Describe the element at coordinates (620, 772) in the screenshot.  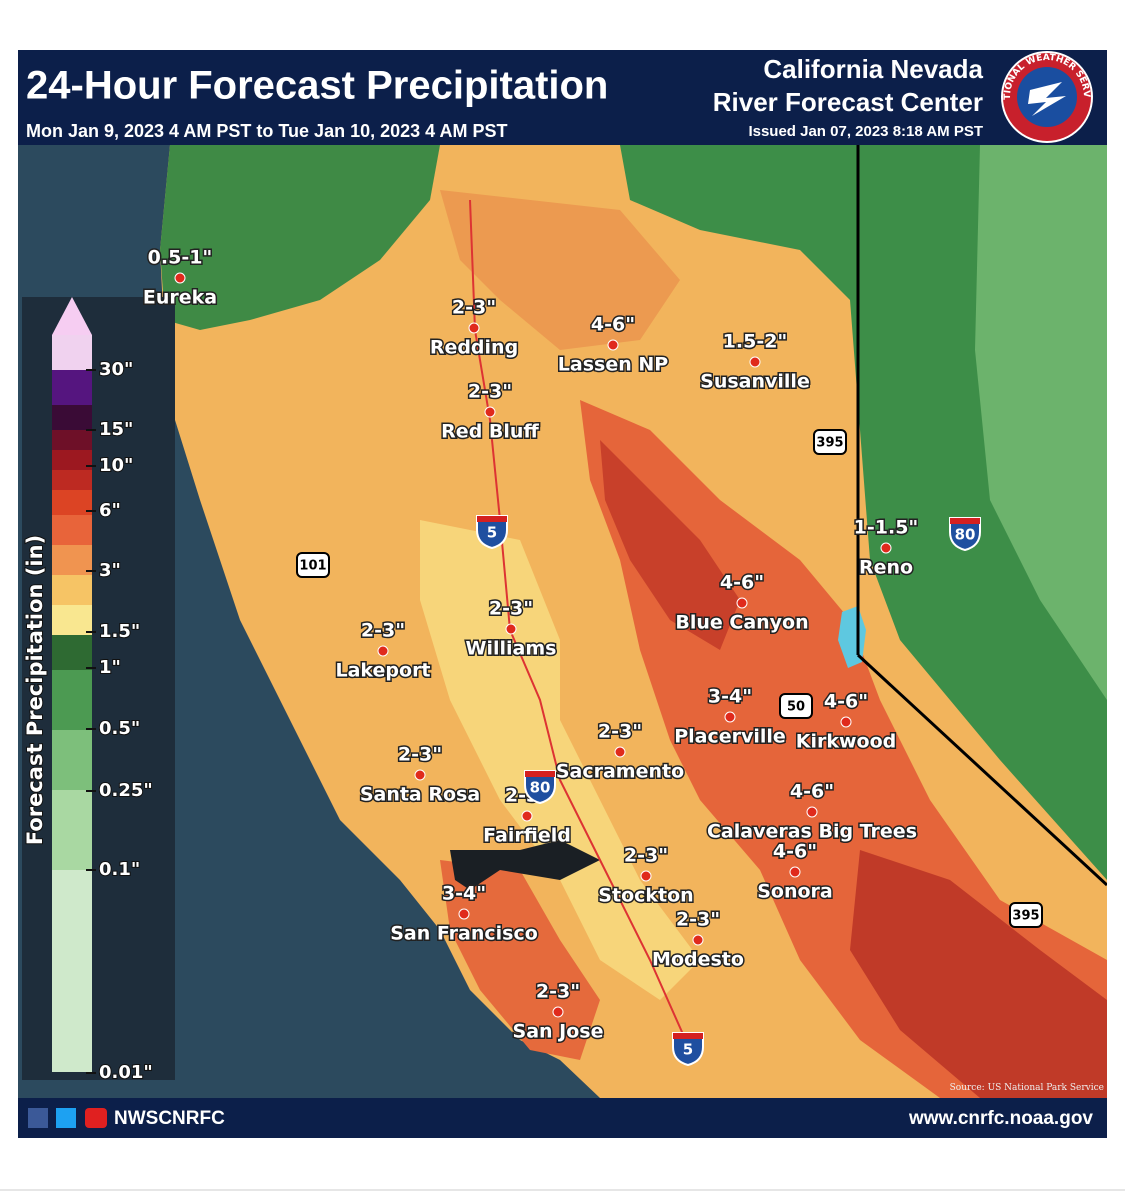
I see `city-name: Sacramento` at that location.